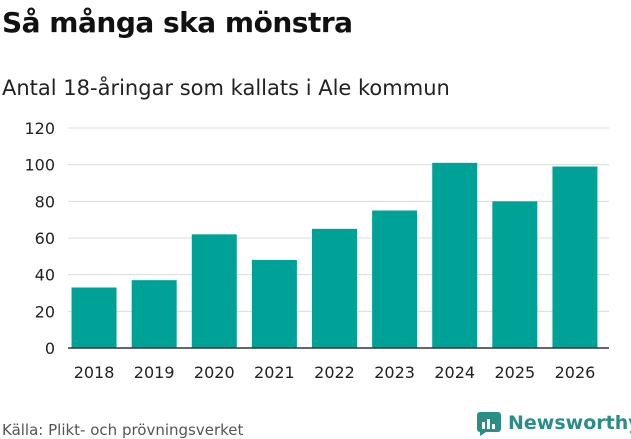 The height and width of the screenshot is (439, 631). Describe the element at coordinates (39, 165) in the screenshot. I see `y-tick-label: 100` at that location.